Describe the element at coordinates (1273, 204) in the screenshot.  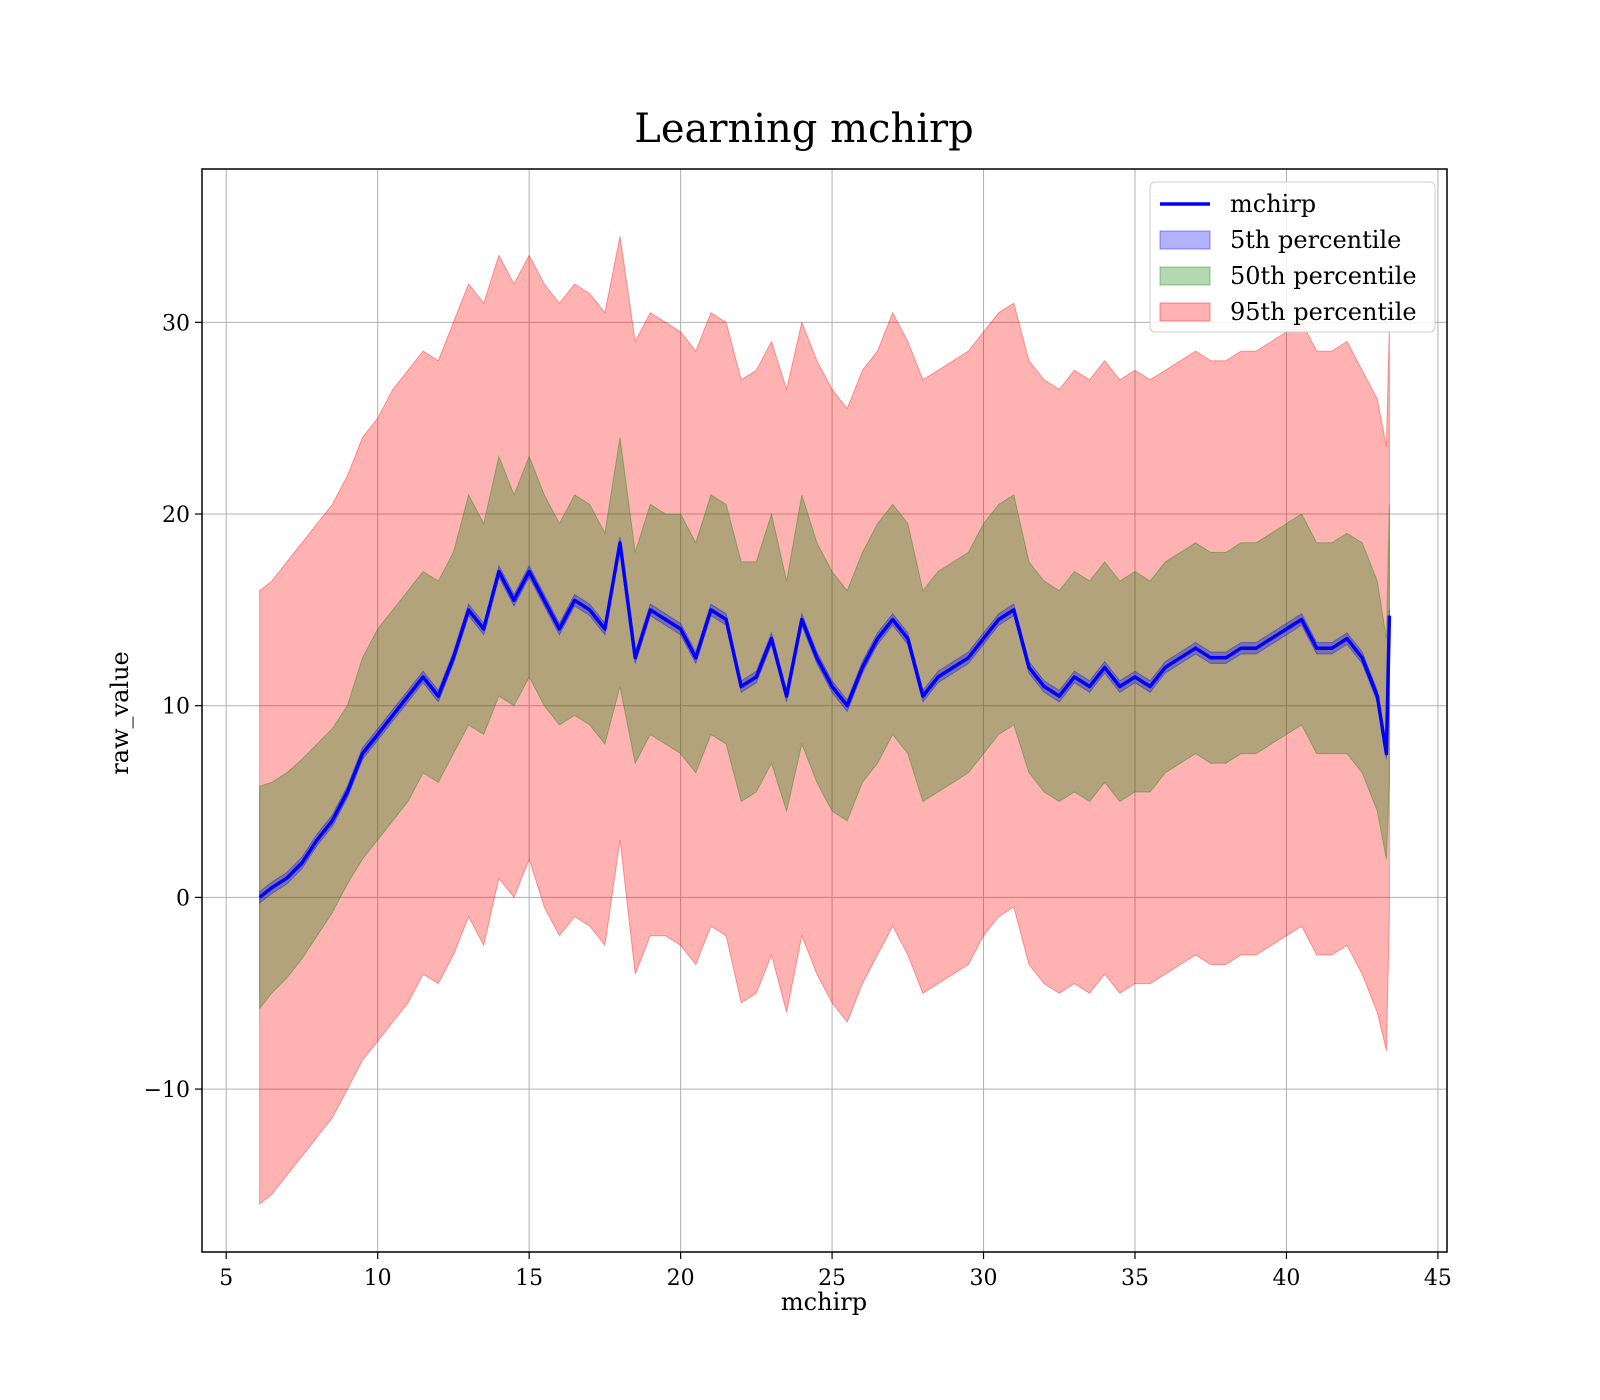
I see `legend-label-mchirp: mchirp` at that location.